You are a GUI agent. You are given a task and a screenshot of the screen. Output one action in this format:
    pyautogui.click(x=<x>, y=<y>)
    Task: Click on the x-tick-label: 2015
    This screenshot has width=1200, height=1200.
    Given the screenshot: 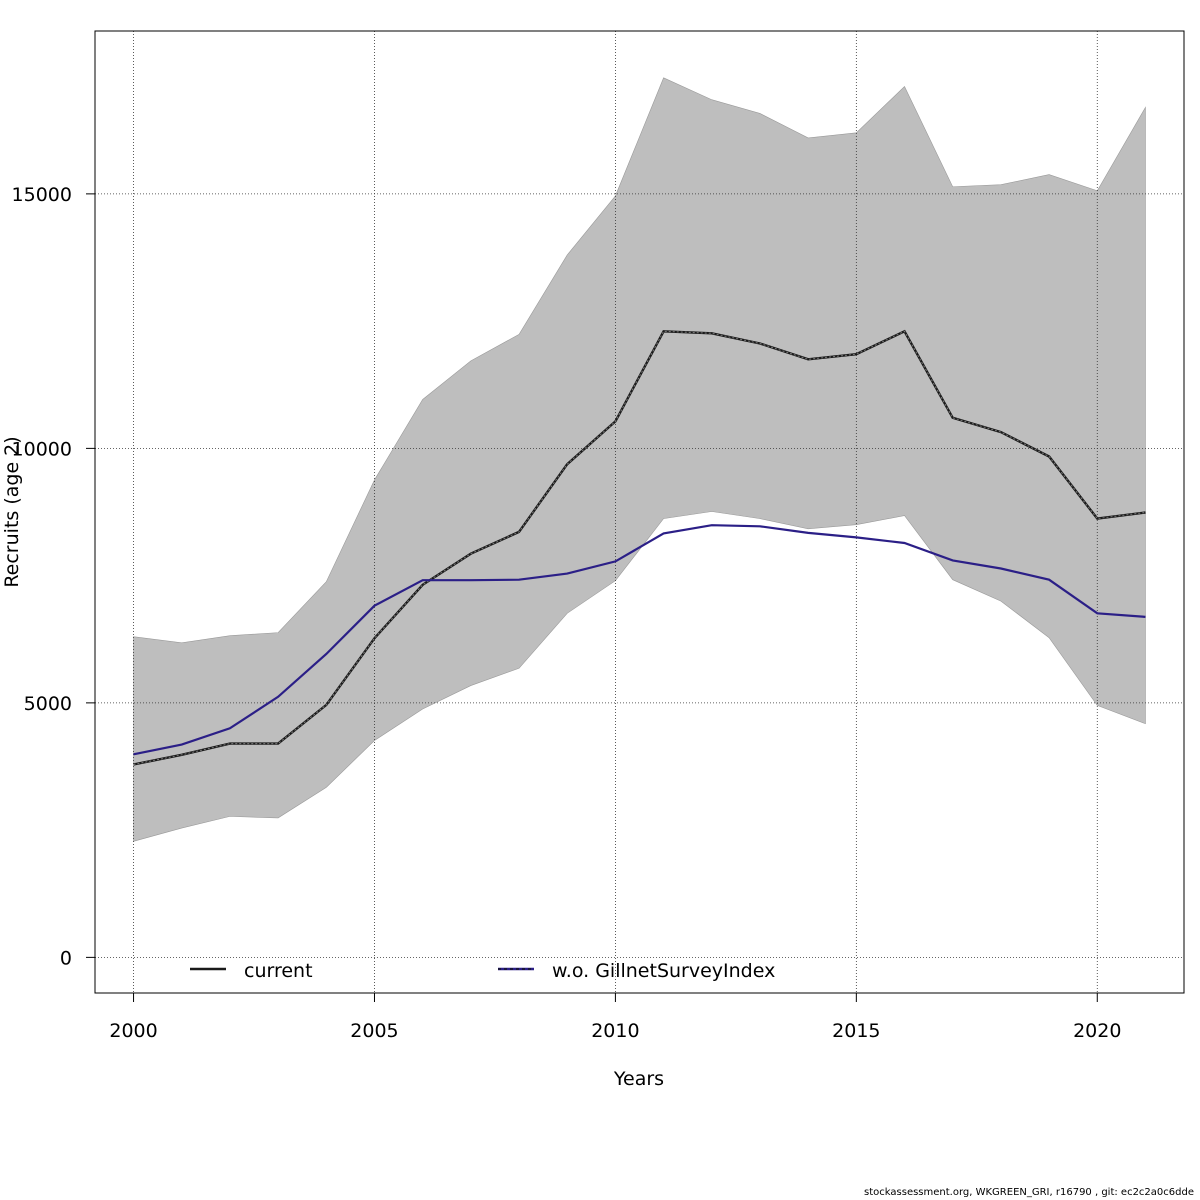 What is the action you would take?
    pyautogui.click(x=856, y=1031)
    